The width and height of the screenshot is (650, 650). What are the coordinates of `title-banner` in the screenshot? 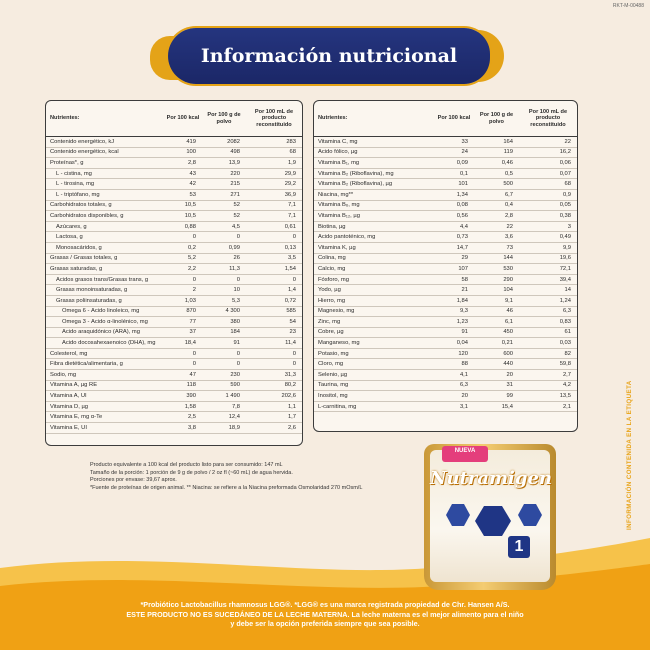 It's located at (329, 56).